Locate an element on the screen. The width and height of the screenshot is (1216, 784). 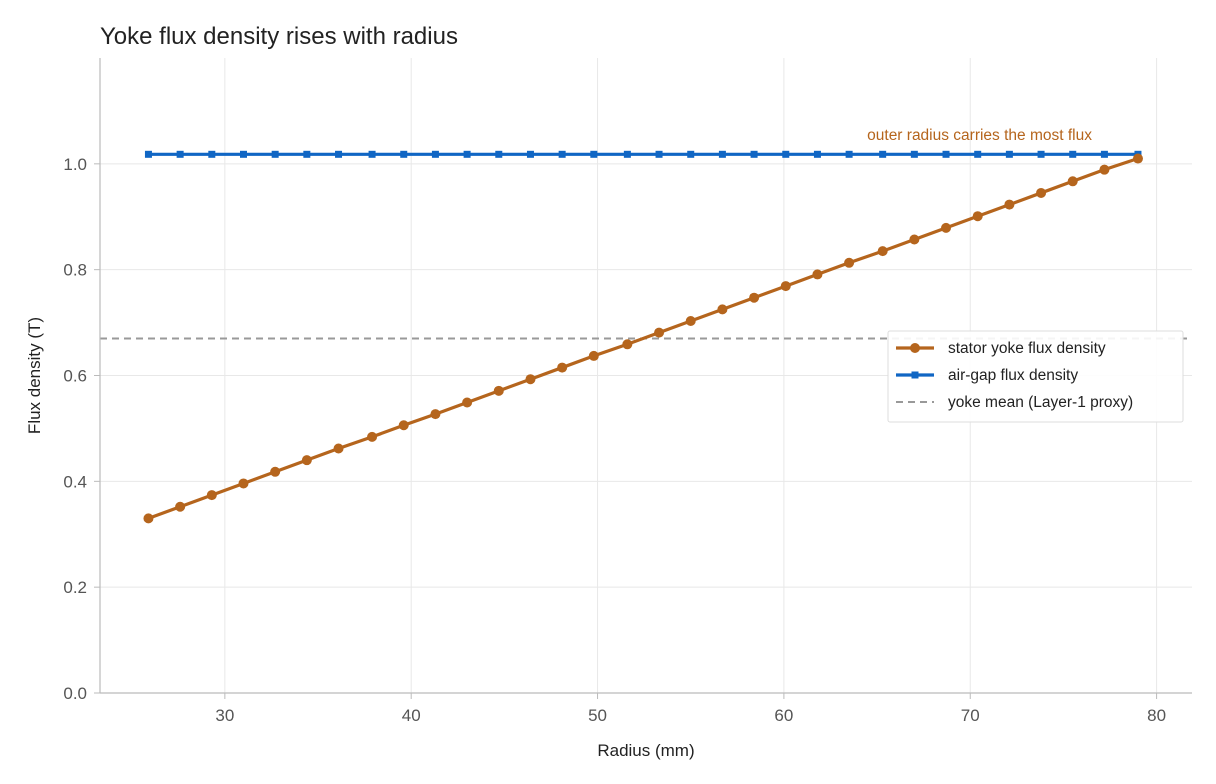
legend-box is located at coordinates (1035, 376).